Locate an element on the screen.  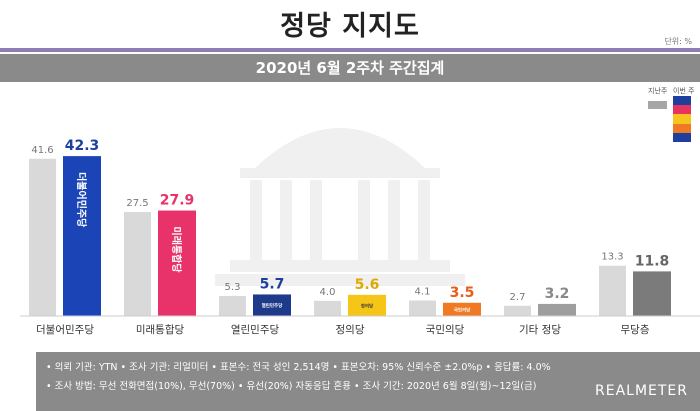
category-label-5: 기타 정당 is located at coordinates (540, 330).